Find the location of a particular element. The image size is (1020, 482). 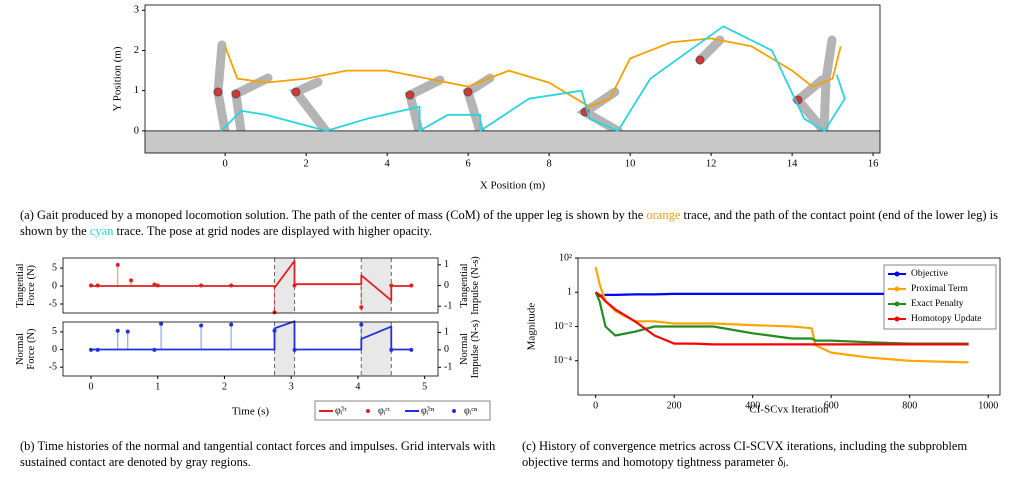

y-axis-label: Force (N) is located at coordinates (31, 285).